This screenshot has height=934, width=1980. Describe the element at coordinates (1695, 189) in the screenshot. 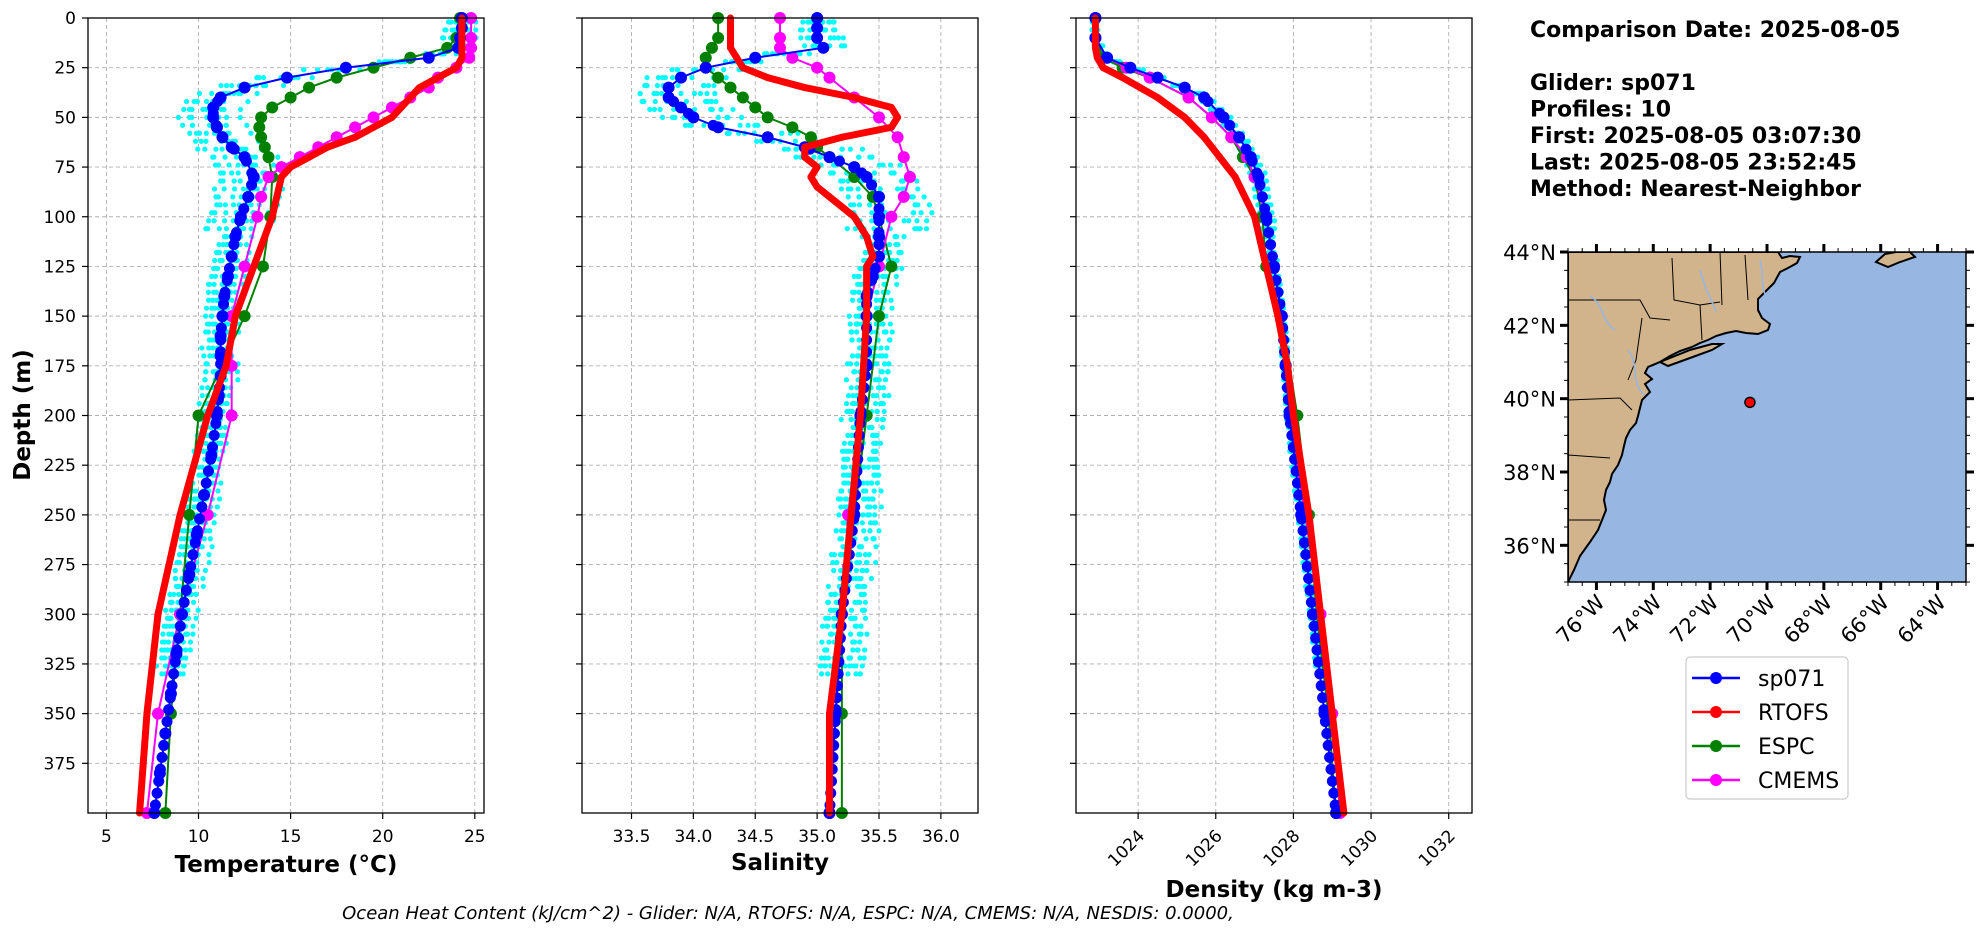

I see `info-line: Method: Nearest-Neighbor` at that location.